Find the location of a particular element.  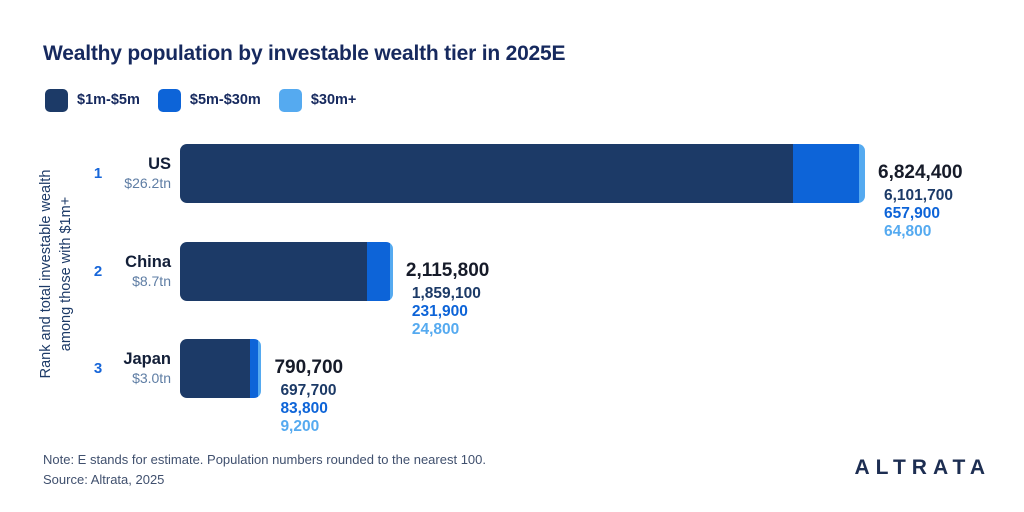

tier-value-label-5m-30m: 657,900 is located at coordinates (912, 214).